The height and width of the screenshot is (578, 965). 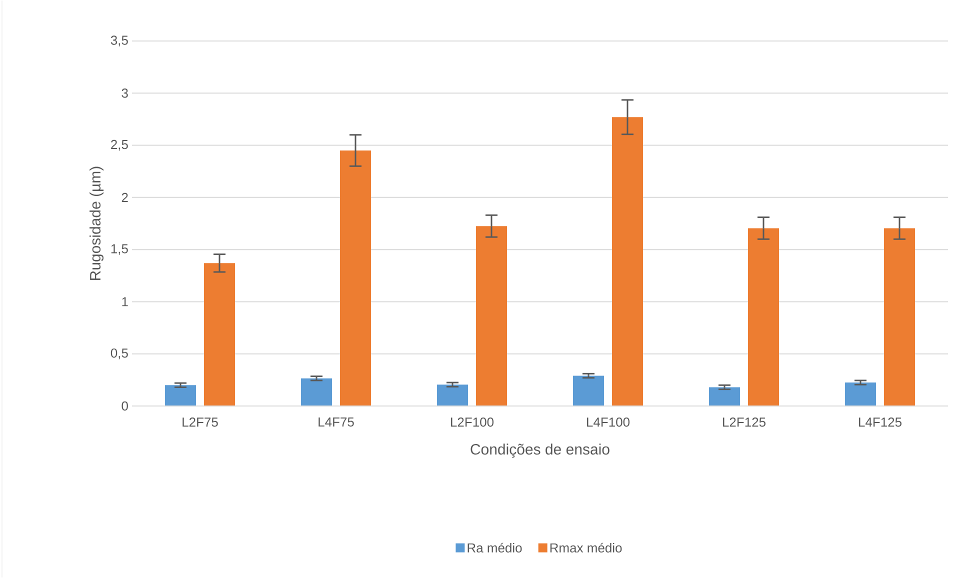 I want to click on y-tick-label: 2, so click(x=125, y=197).